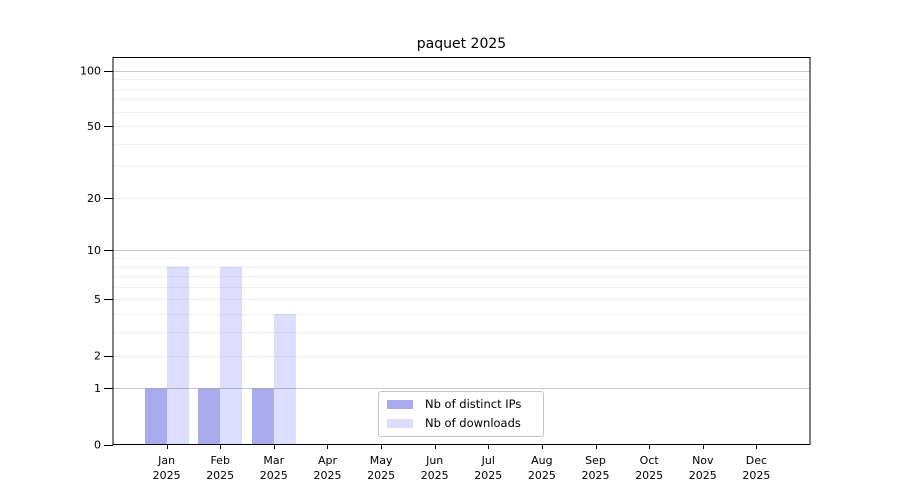 The image size is (900, 500). I want to click on bar-nb-of-downloads-mar, so click(285, 379).